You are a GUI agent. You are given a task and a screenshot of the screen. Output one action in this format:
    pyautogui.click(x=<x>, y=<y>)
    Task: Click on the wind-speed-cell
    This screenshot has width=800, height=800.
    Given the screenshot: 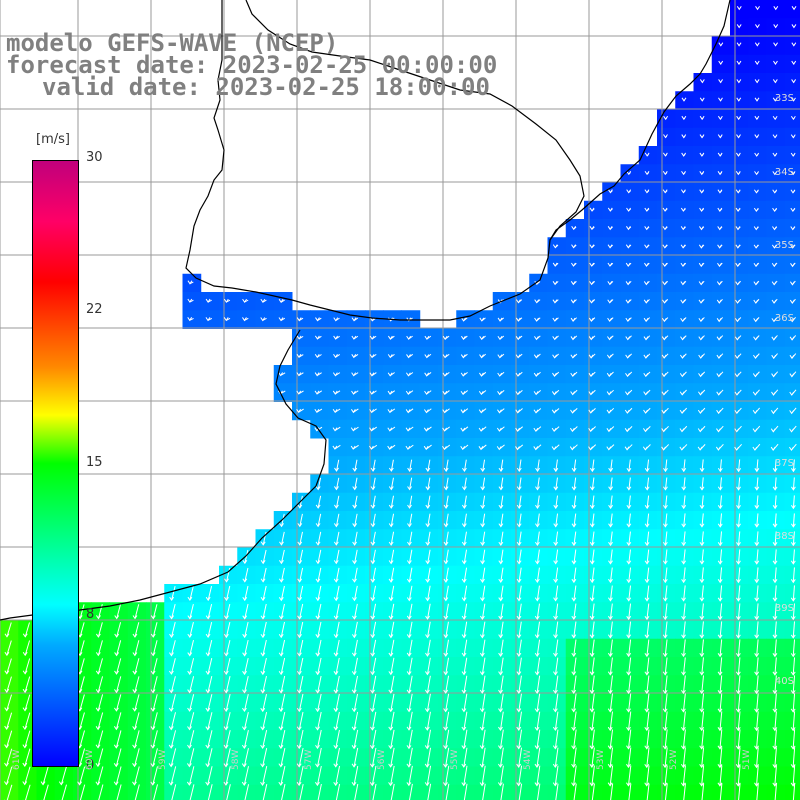 What is the action you would take?
    pyautogui.click(x=792, y=265)
    